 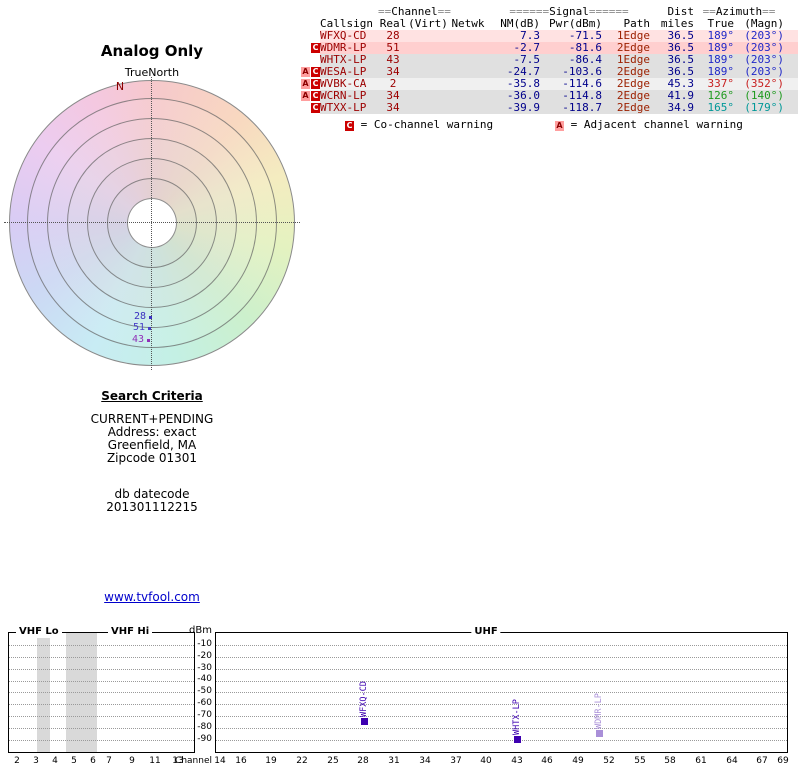 I want to click on col-header-path: Path, so click(x=637, y=23).